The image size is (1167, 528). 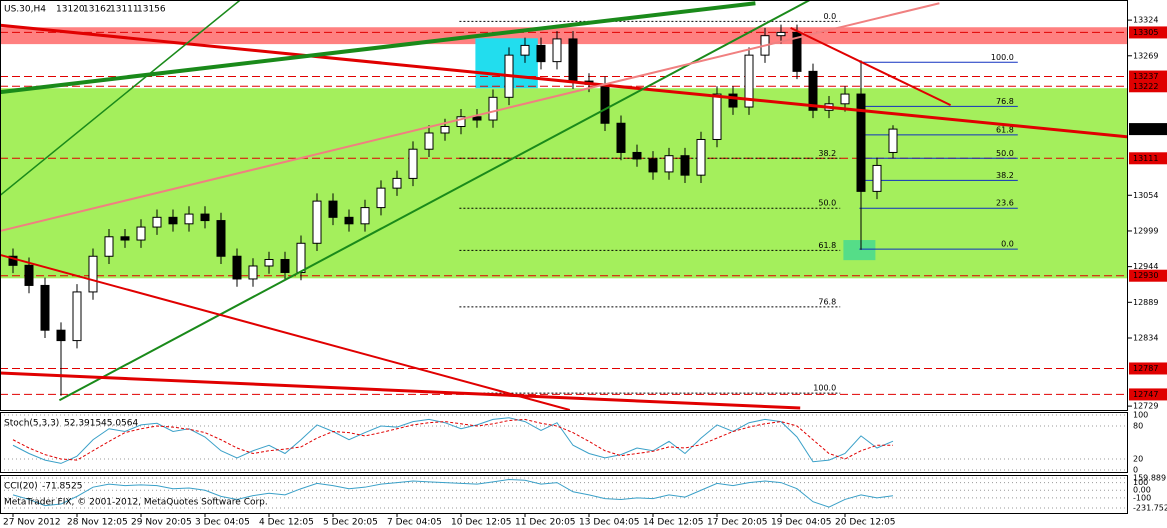 What do you see at coordinates (1142, 497) in the screenshot?
I see `y-tick-label: -100` at bounding box center [1142, 497].